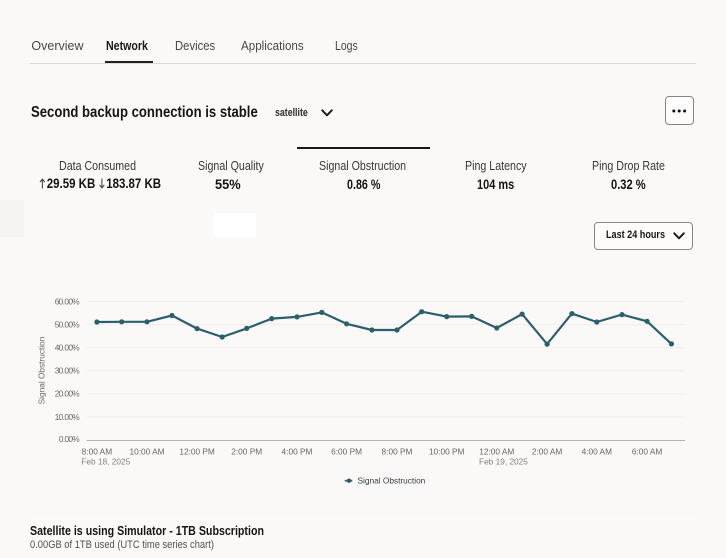 The width and height of the screenshot is (726, 558). I want to click on svg-text: 4:00 AM, so click(597, 451).